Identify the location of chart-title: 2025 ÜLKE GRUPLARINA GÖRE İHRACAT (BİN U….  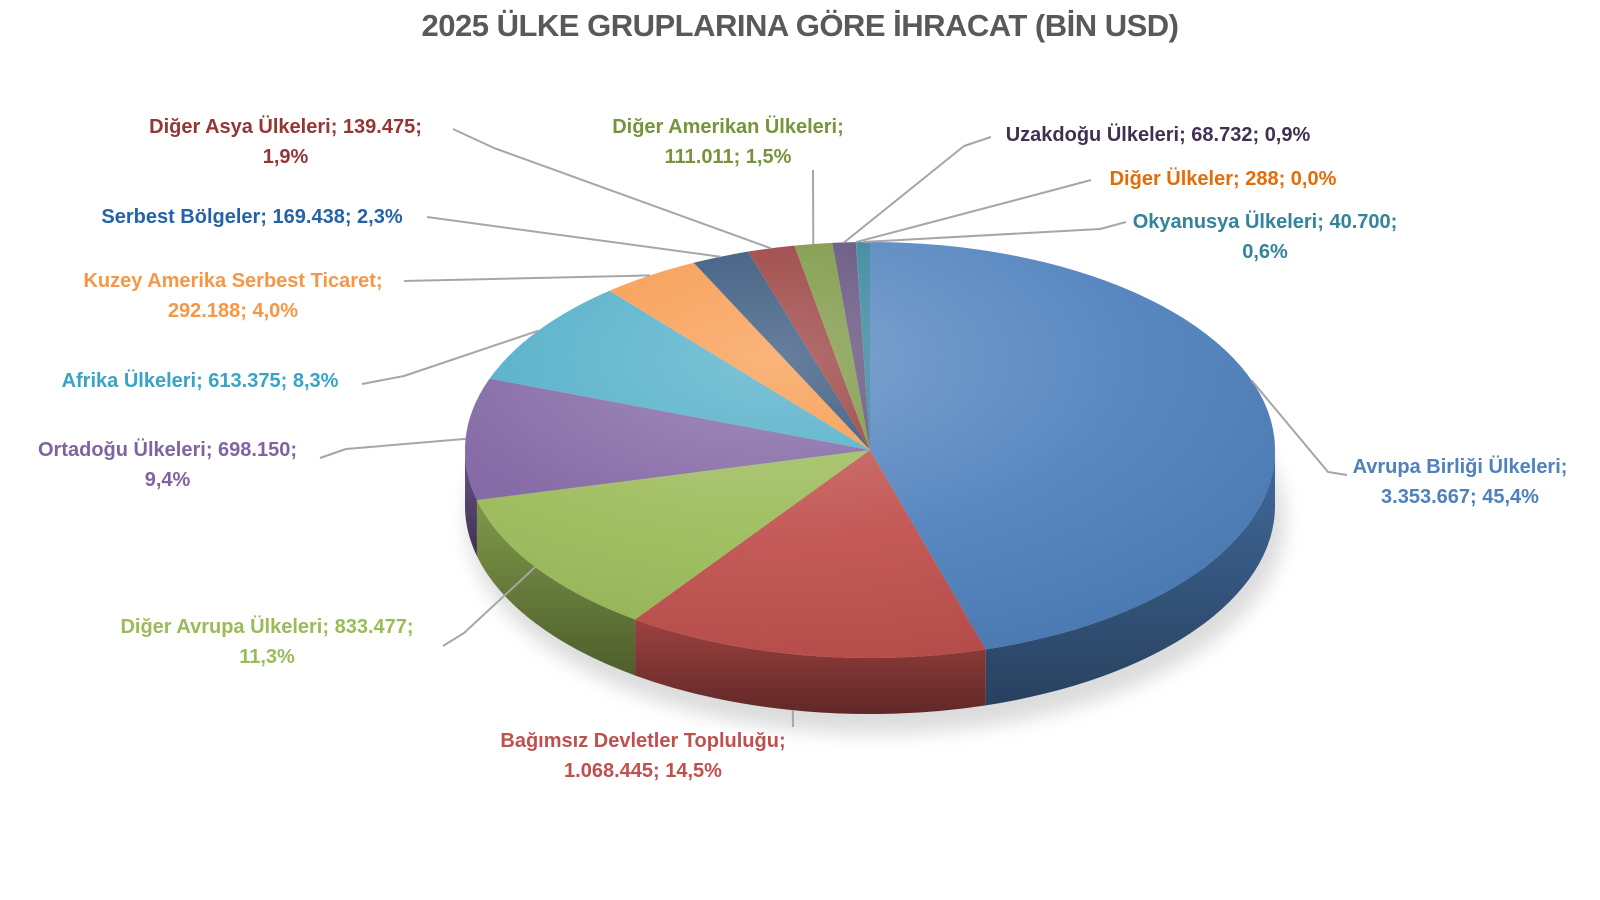
(800, 25).